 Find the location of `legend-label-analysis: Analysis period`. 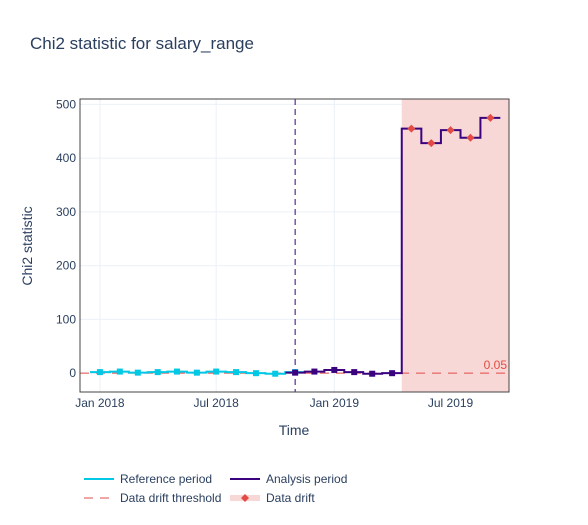

legend-label-analysis: Analysis period is located at coordinates (307, 479).